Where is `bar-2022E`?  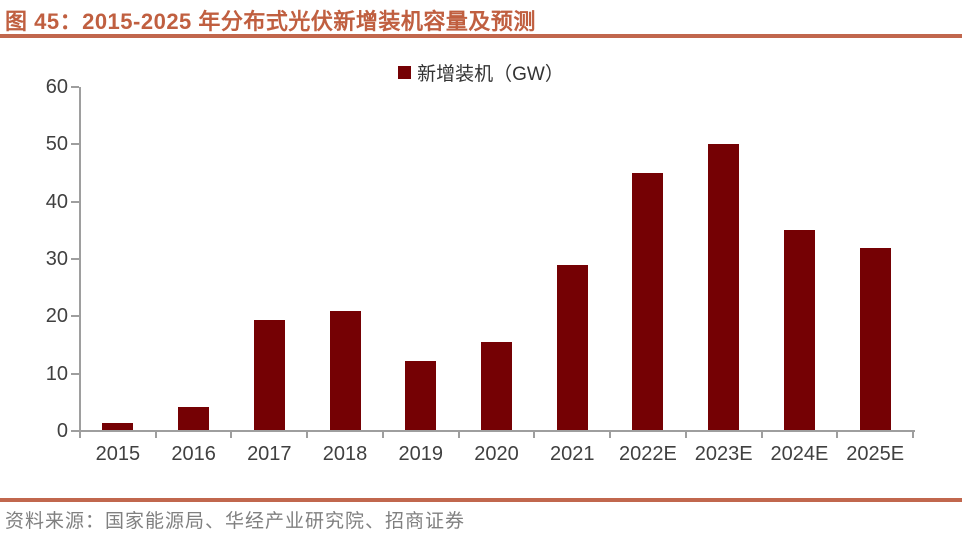
bar-2022E is located at coordinates (648, 302).